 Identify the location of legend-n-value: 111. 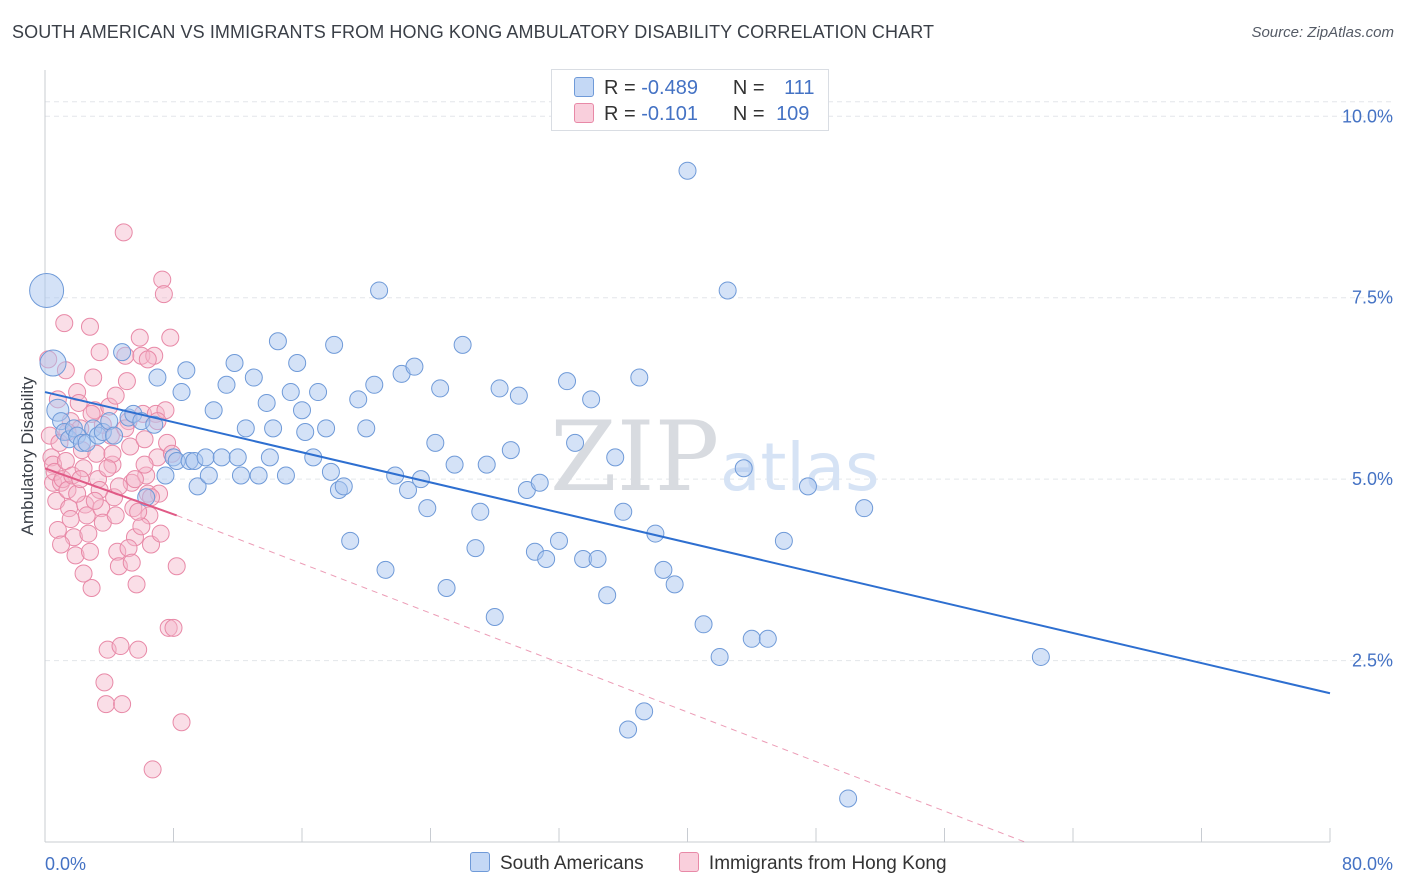
(799, 88).